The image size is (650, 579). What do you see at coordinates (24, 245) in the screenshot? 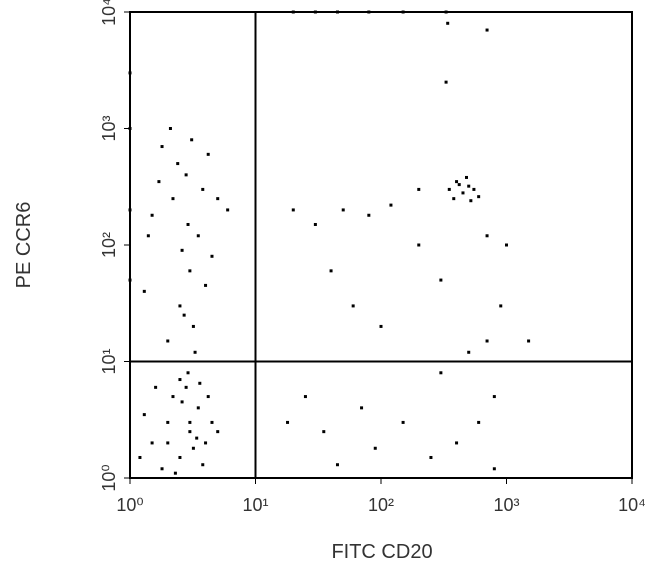
I see `y-axis-title: PE CCR6` at bounding box center [24, 245].